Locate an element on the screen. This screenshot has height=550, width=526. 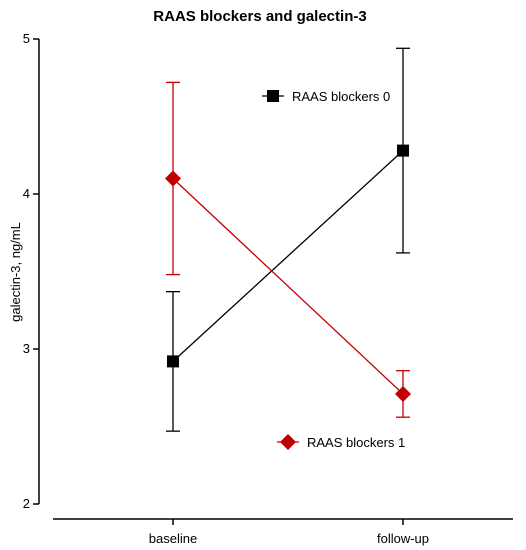
chart-title: RAAS blockers and galectin-3 is located at coordinates (259, 16).